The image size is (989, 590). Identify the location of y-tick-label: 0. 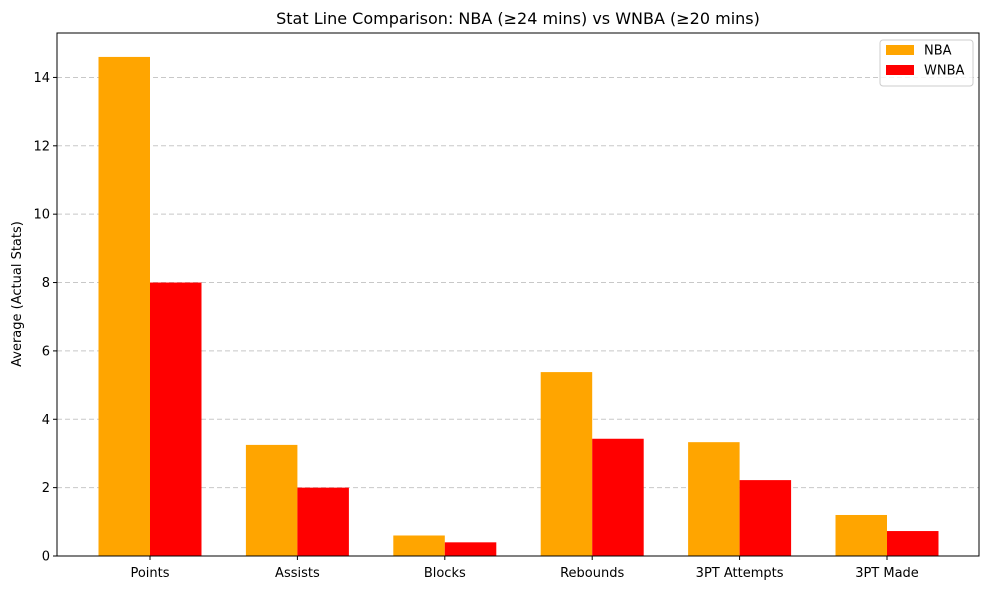
(46, 557).